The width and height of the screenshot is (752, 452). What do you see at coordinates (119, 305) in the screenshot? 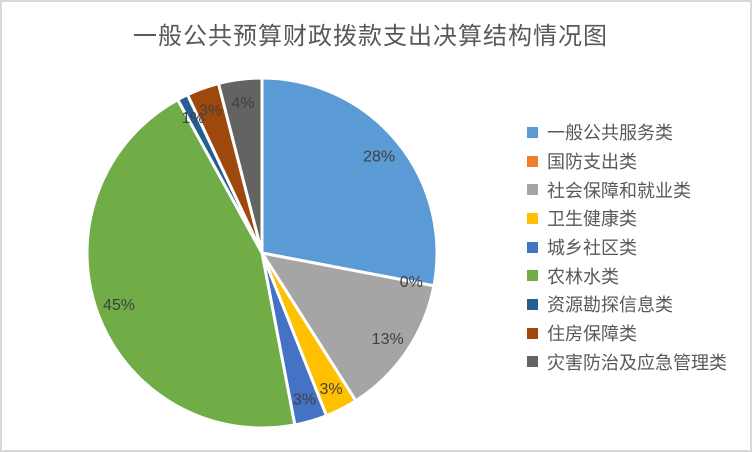
I see `pie-slice-label-农林水类: 45%` at bounding box center [119, 305].